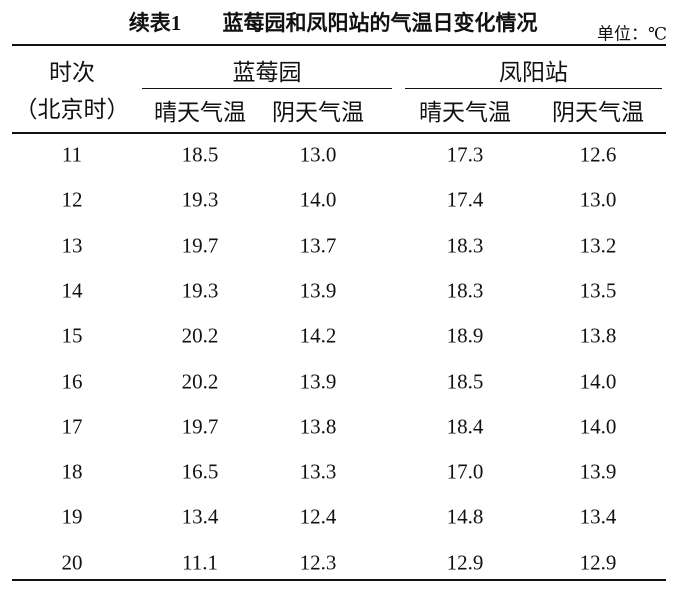 The width and height of the screenshot is (700, 591). What do you see at coordinates (72, 245) in the screenshot?
I see `table-cell: 13` at bounding box center [72, 245].